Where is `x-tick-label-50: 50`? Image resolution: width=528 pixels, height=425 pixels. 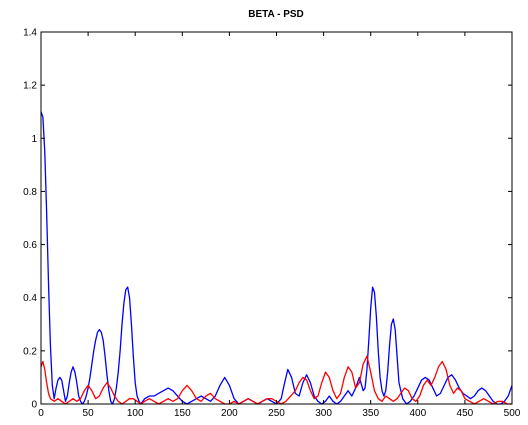
x-tick-label-50: 50 is located at coordinates (89, 413).